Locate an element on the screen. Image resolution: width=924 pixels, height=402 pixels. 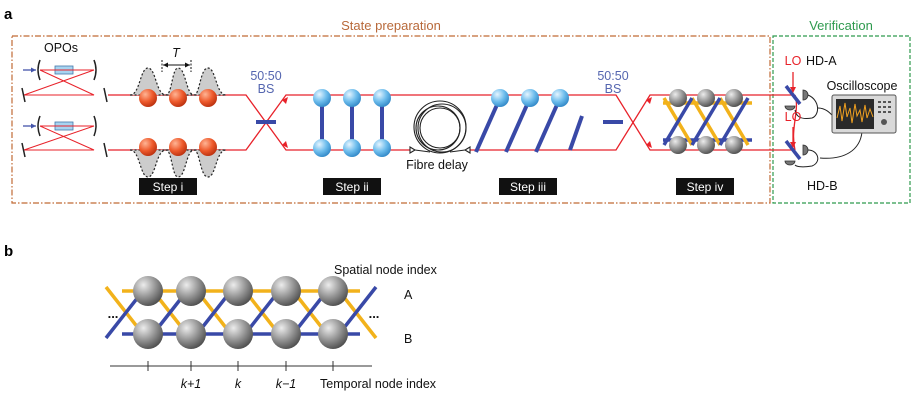
fibre-delay is located at coordinates (440, 127).